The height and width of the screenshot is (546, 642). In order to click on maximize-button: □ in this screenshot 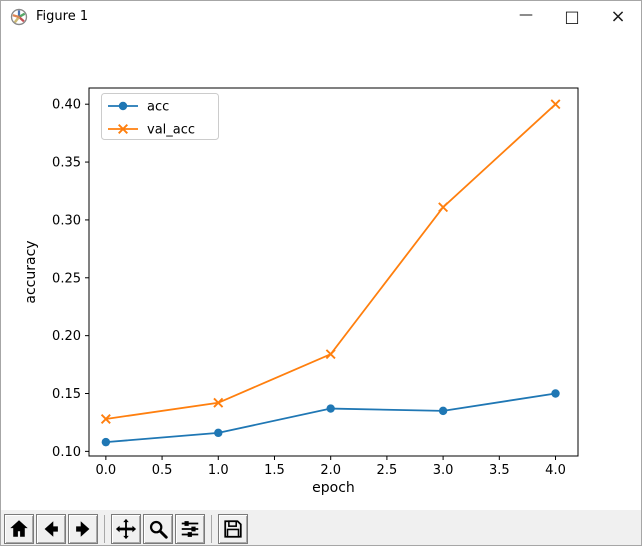, I will do `click(572, 16)`.